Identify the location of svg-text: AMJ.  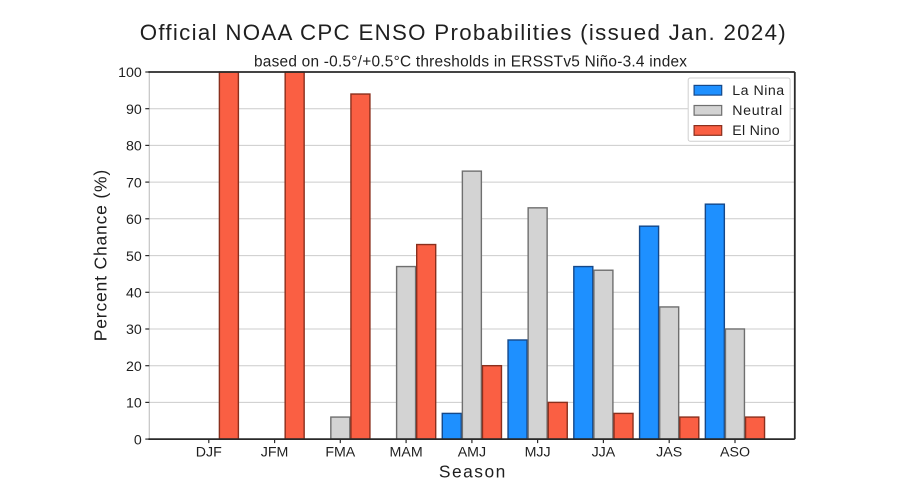
(472, 453).